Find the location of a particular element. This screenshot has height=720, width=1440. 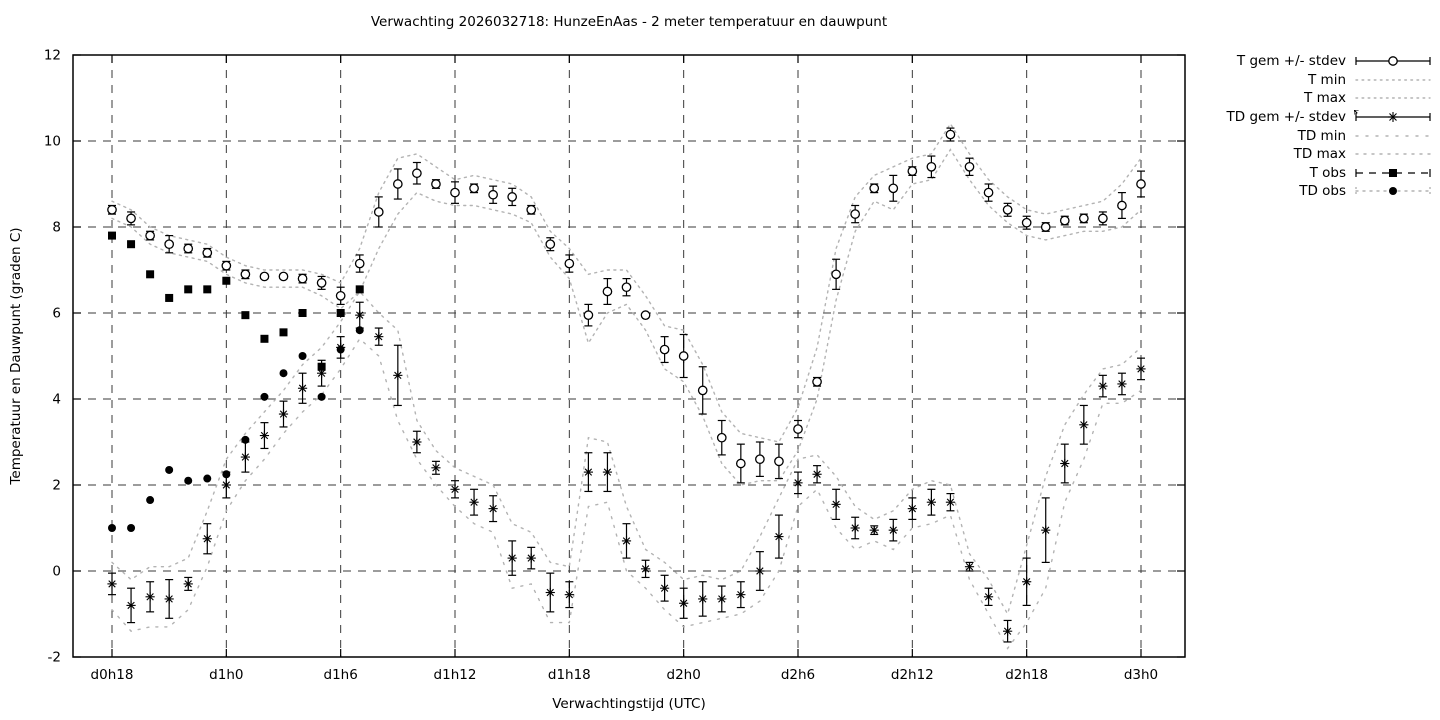

legend-item-label: T obs is located at coordinates (1327, 172).